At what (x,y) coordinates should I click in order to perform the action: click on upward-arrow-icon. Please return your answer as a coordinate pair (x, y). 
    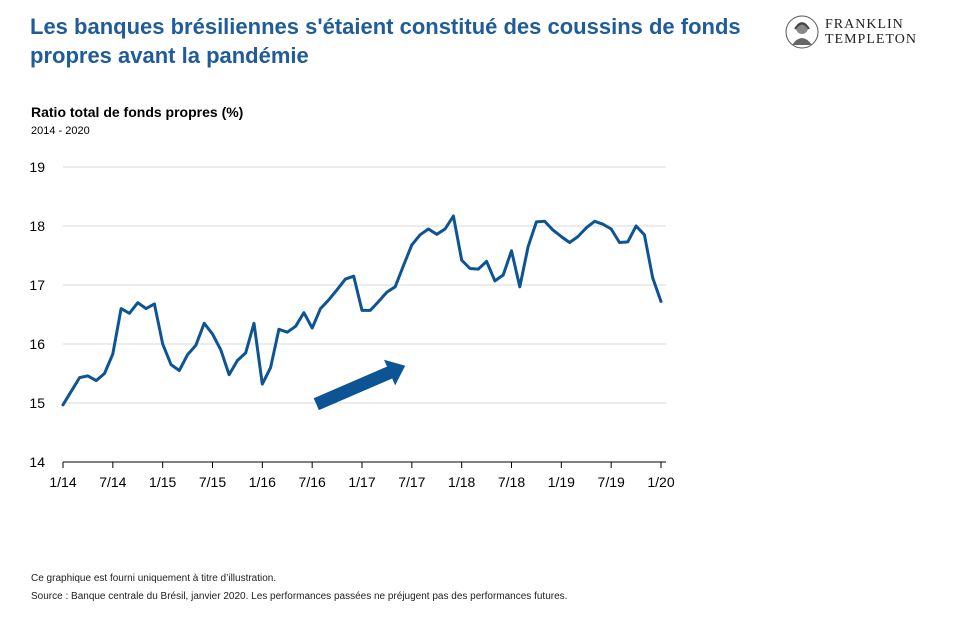
    Looking at the image, I should click on (359, 385).